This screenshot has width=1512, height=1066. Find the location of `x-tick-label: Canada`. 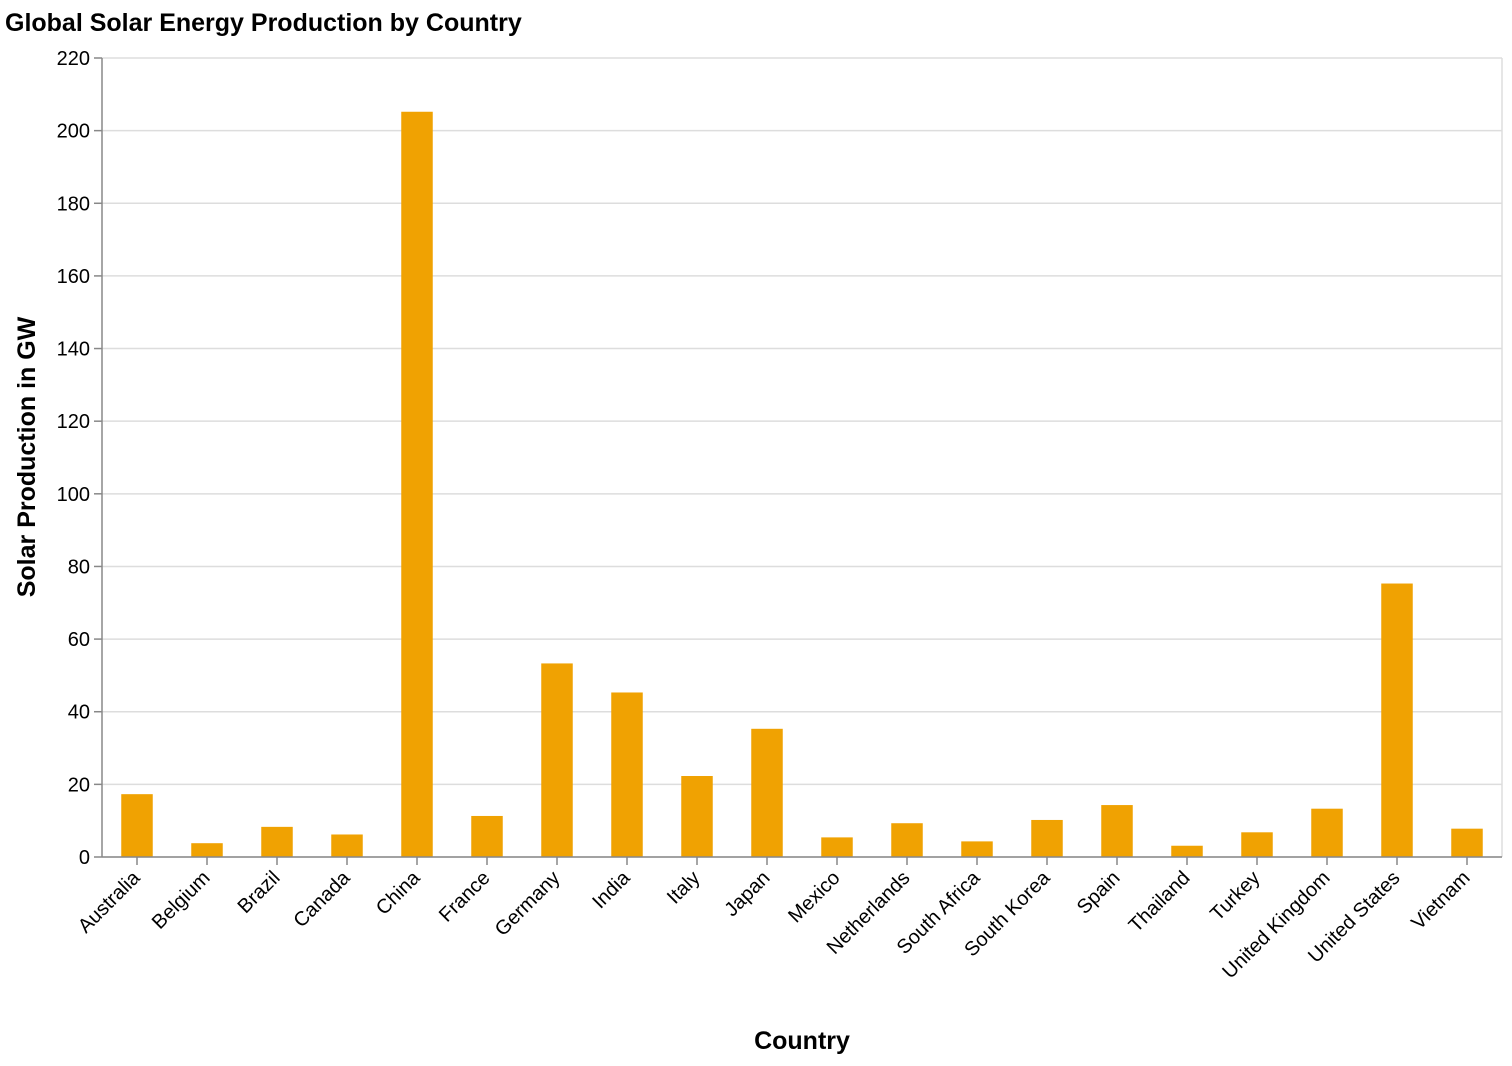

x-tick-label: Canada is located at coordinates (322, 899).